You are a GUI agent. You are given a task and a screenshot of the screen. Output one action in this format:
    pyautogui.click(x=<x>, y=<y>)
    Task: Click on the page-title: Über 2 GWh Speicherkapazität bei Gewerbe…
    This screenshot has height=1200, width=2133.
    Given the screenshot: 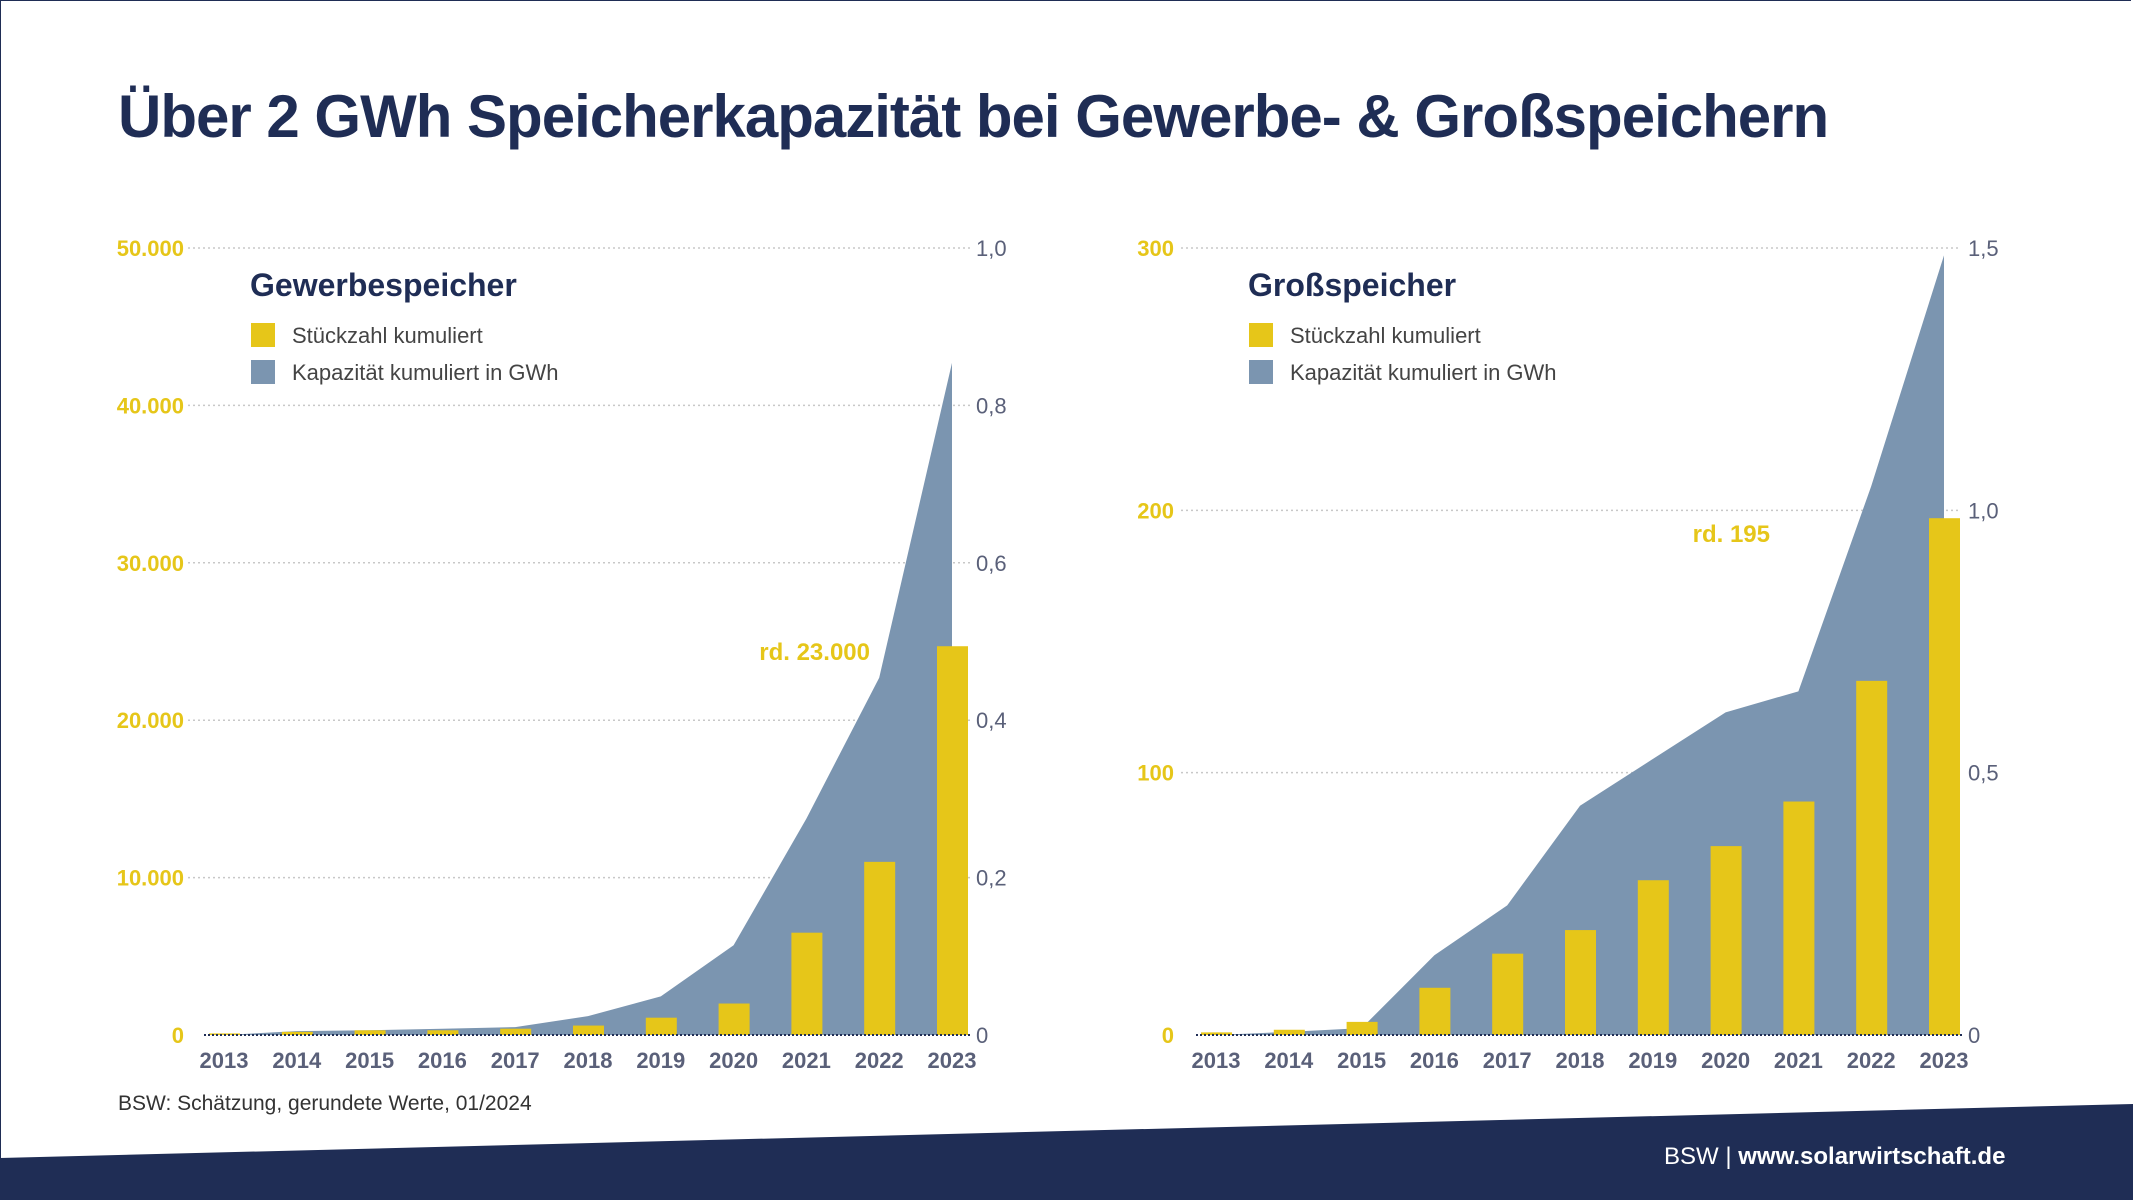 What is the action you would take?
    pyautogui.click(x=973, y=116)
    